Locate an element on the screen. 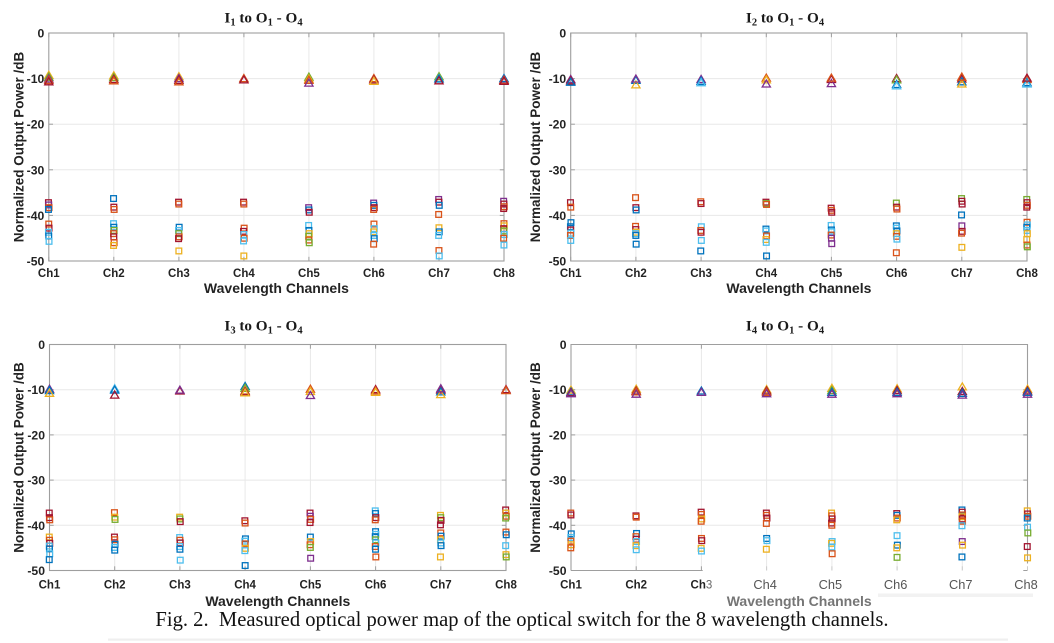 This screenshot has width=1054, height=643. svg-text: I3 to O1 - O4 is located at coordinates (263, 326).